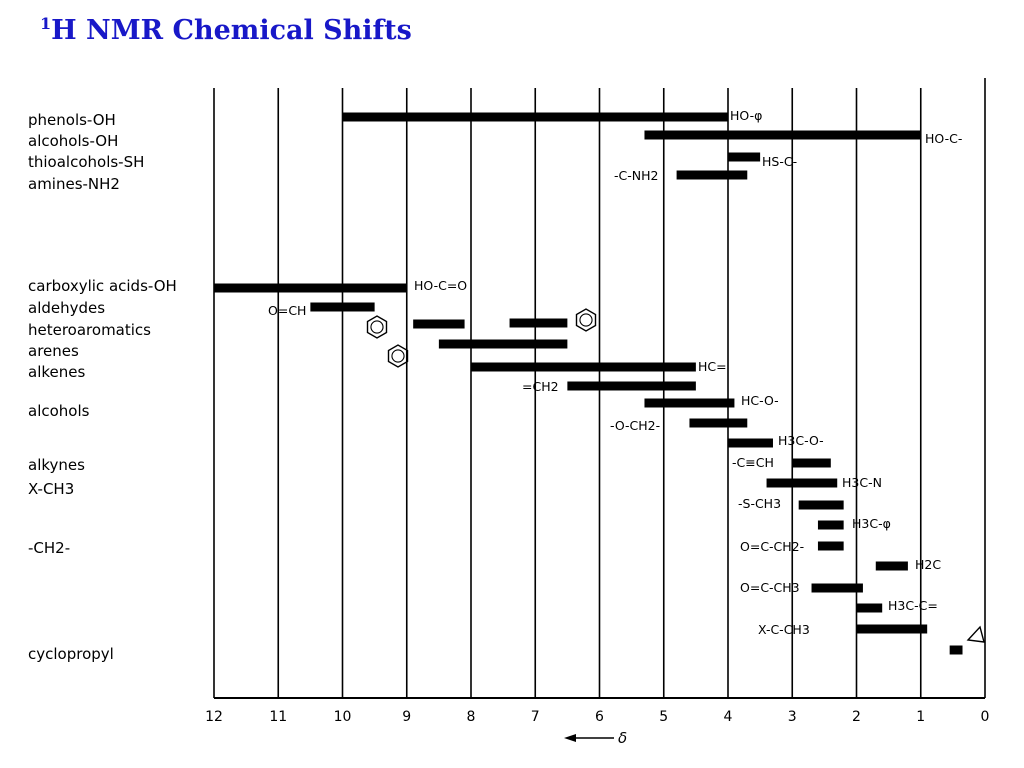  Describe the element at coordinates (760, 400) in the screenshot. I see `bar-annotation: HC-O-` at that location.